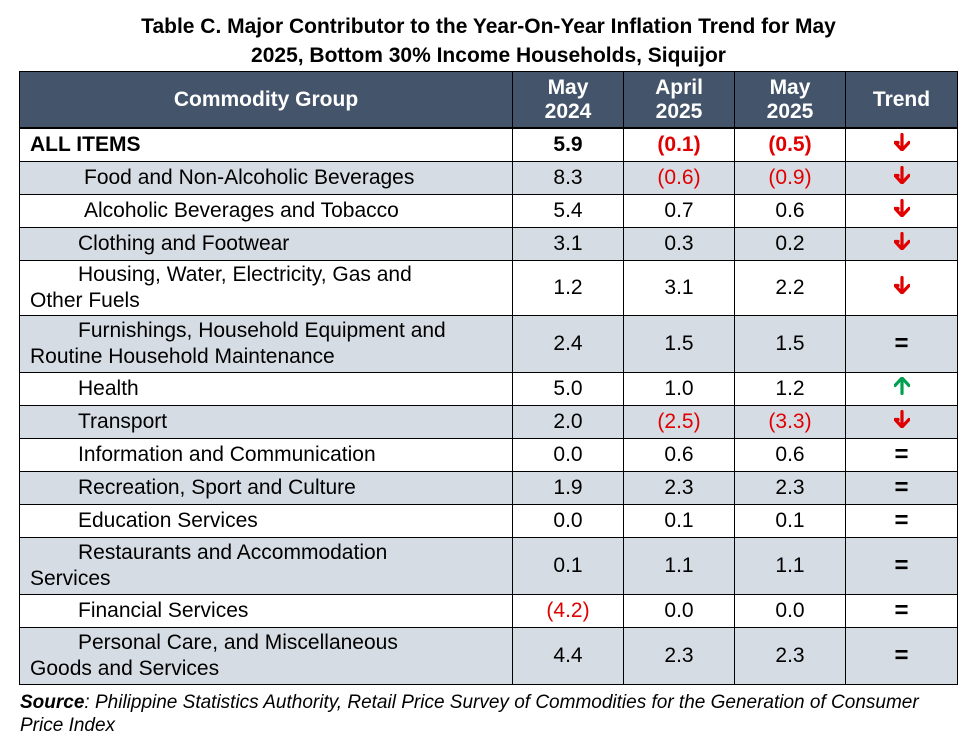 The image size is (977, 754). Describe the element at coordinates (790, 610) in the screenshot. I see `value-may2025: 0.0` at that location.